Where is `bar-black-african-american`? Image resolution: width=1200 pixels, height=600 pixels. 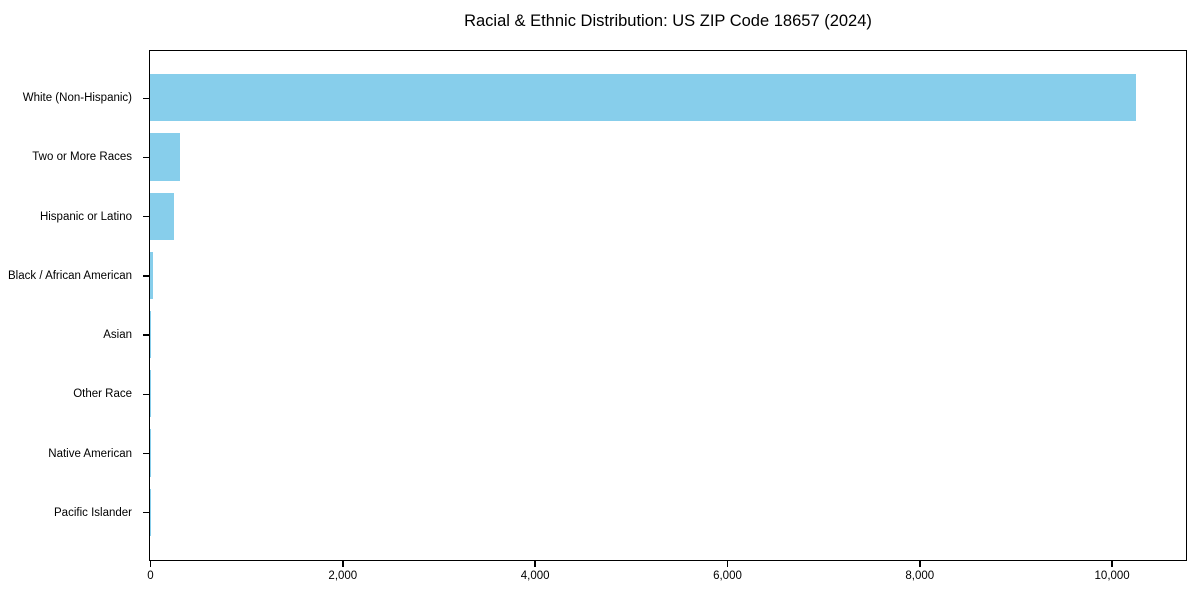
bar-black-african-american is located at coordinates (152, 275).